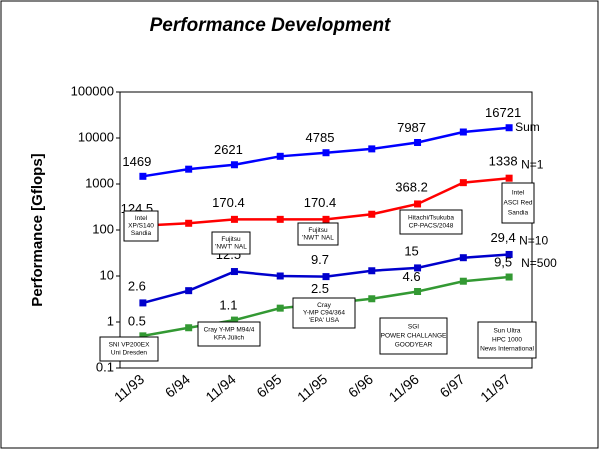 Image resolution: width=600 pixels, height=450 pixels. Describe the element at coordinates (539, 263) in the screenshot. I see `series-name: N=500` at that location.